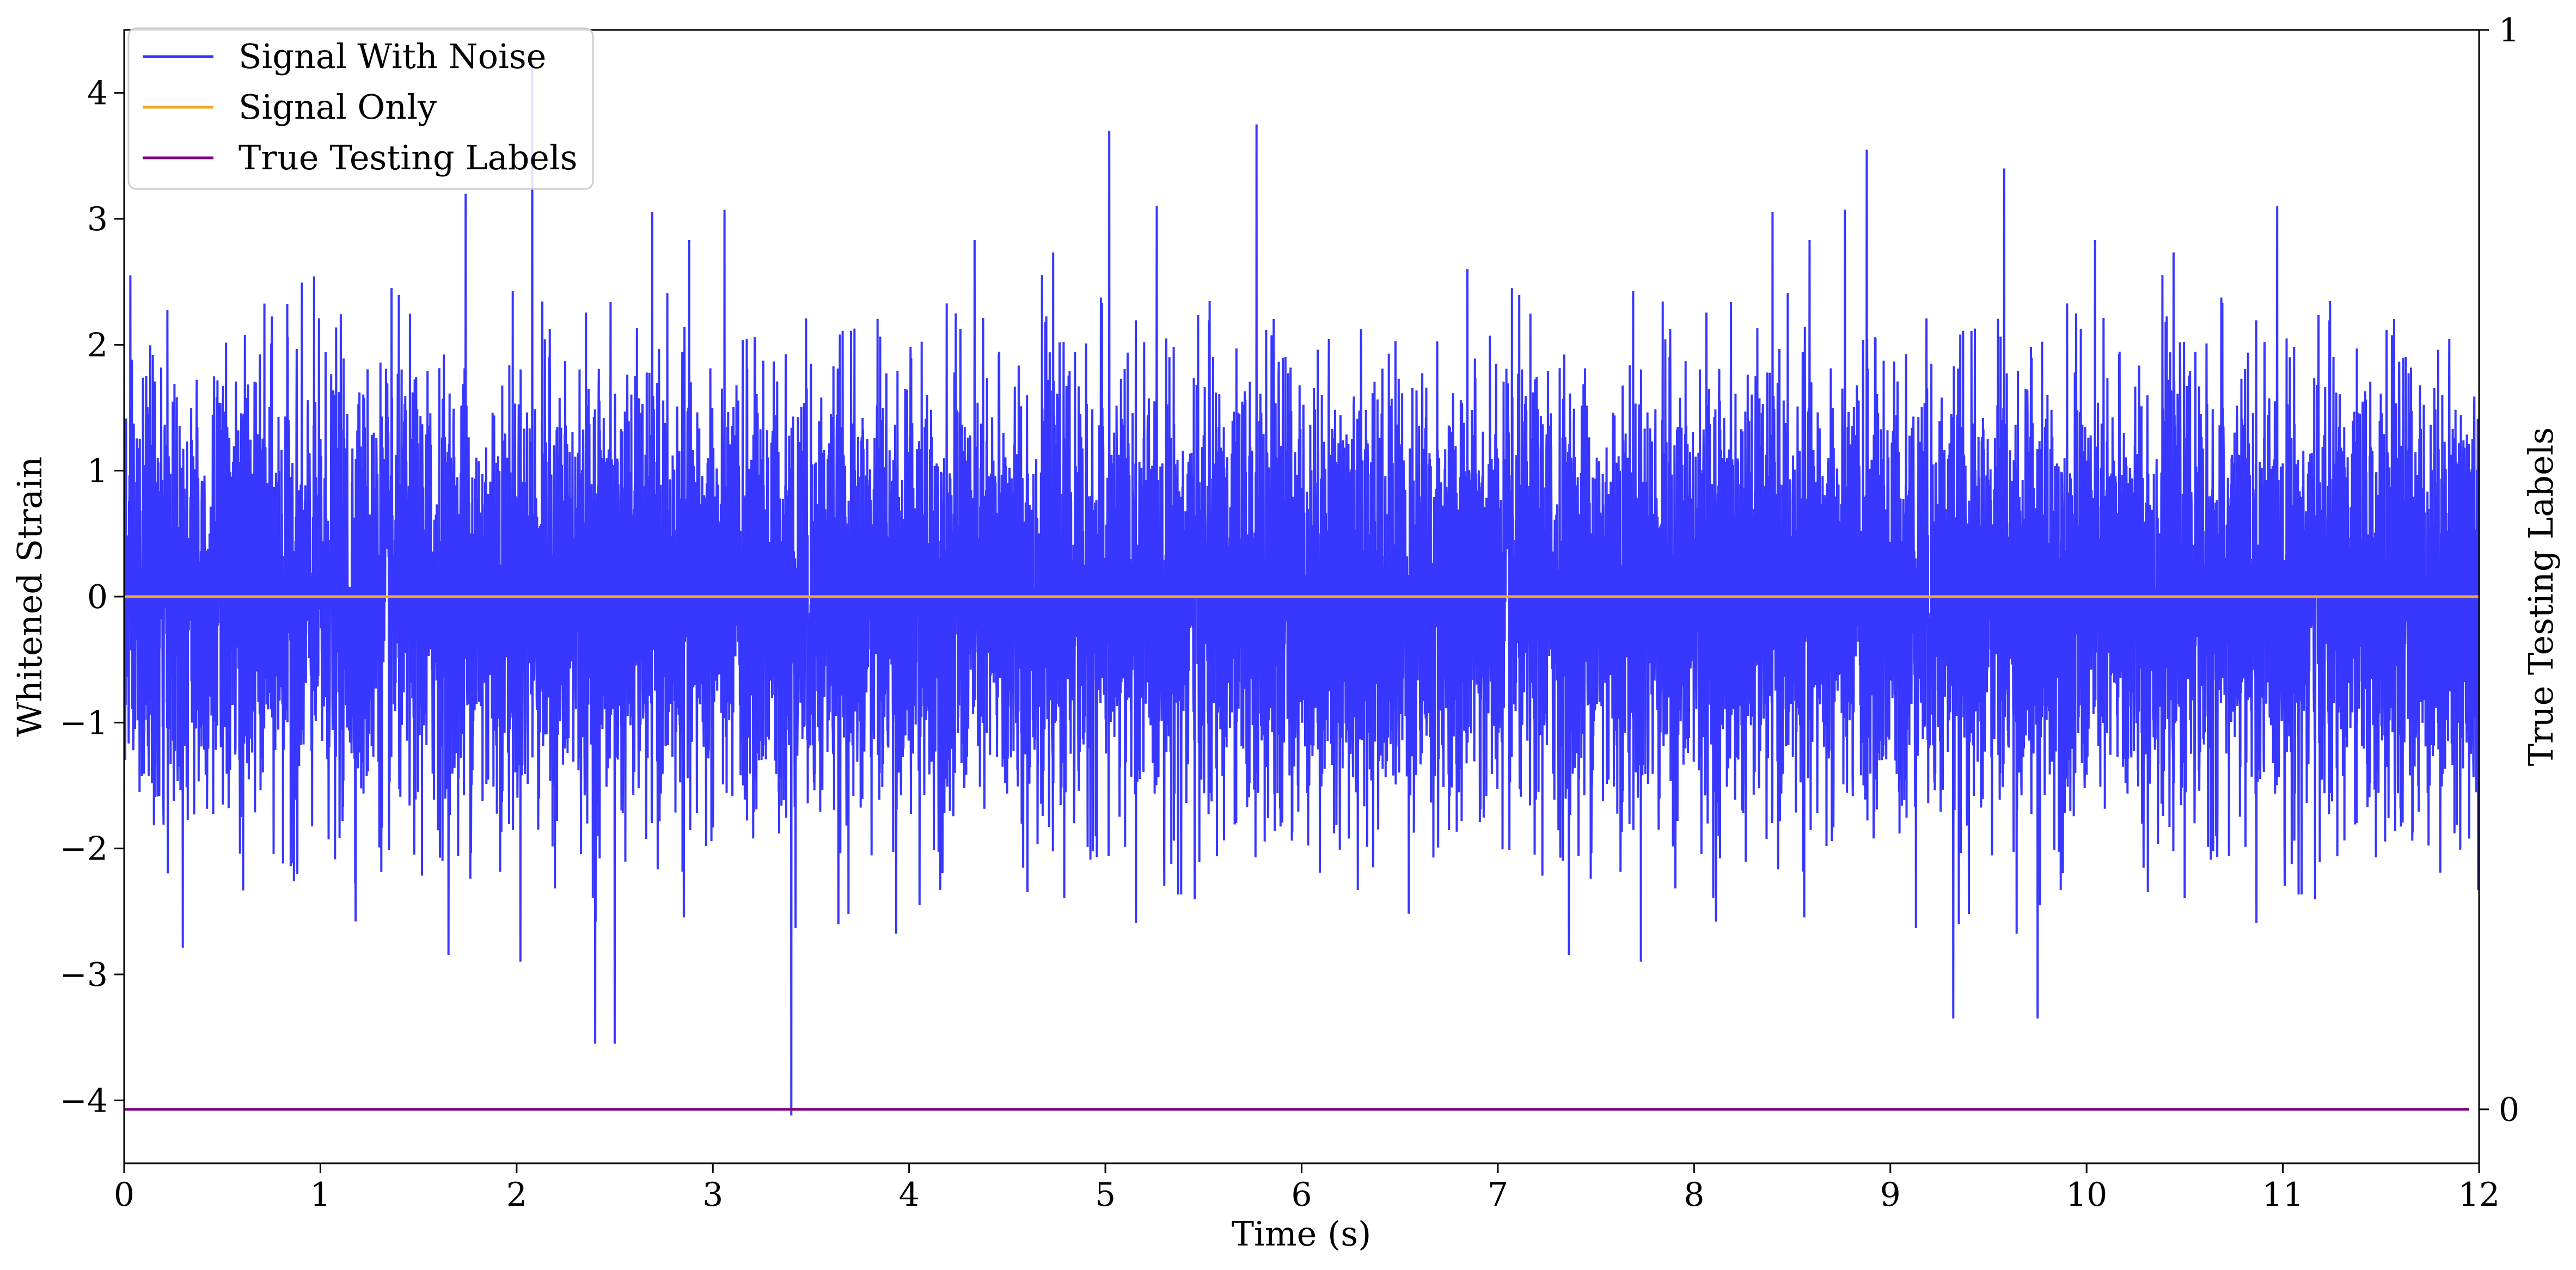  Describe the element at coordinates (97, 597) in the screenshot. I see `y-tick-label: 0` at that location.